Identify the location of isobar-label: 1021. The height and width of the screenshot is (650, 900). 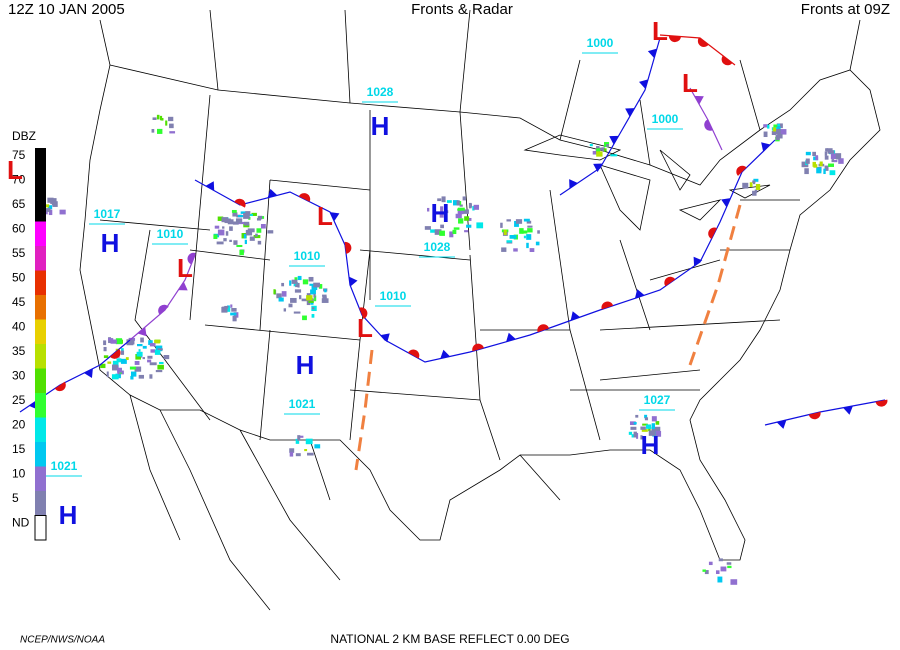
(302, 404).